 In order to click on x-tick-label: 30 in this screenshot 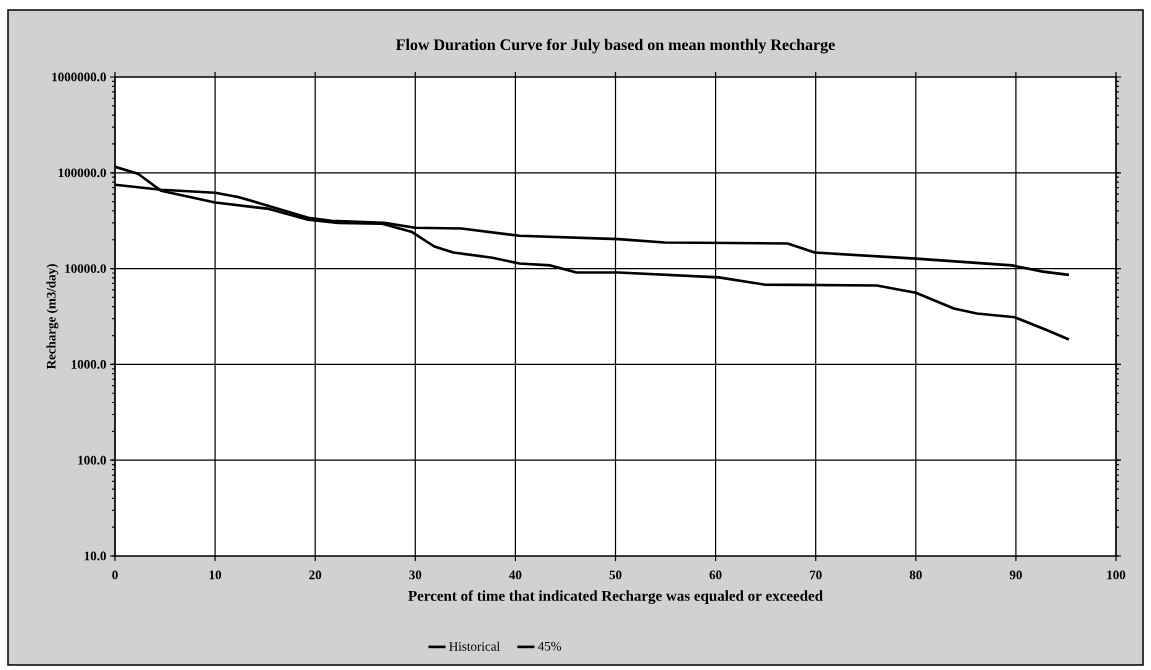, I will do `click(415, 575)`.